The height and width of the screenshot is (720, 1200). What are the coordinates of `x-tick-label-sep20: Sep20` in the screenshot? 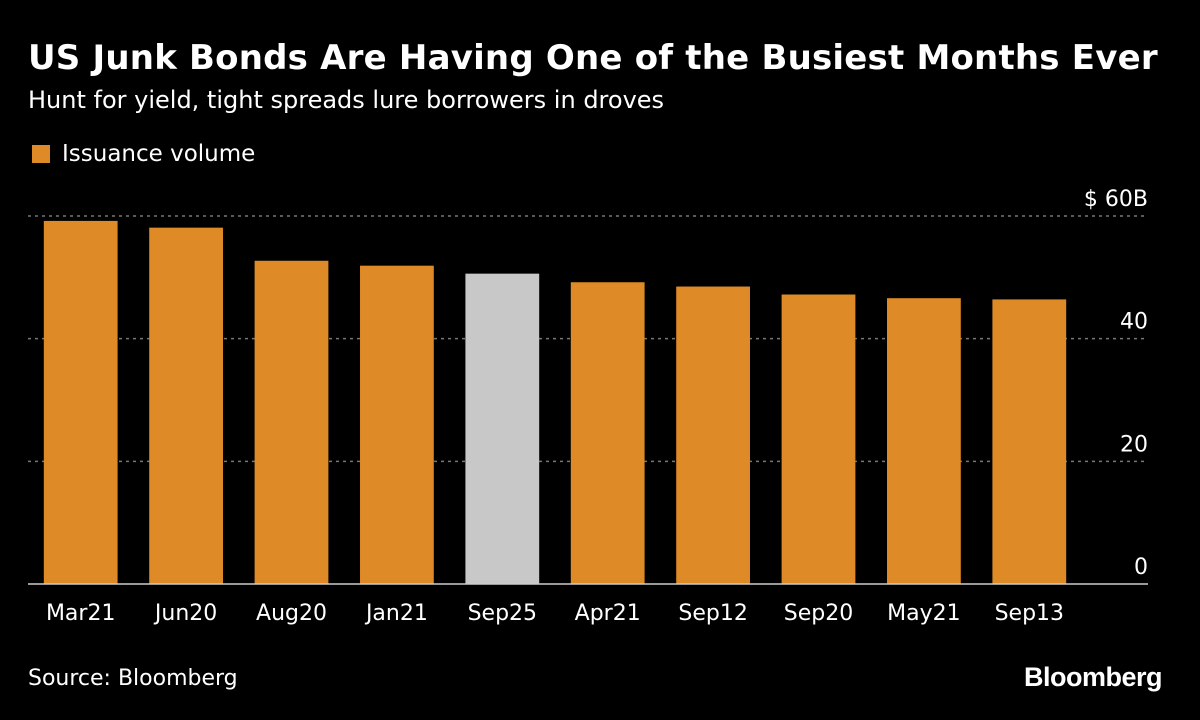 It's located at (818, 613).